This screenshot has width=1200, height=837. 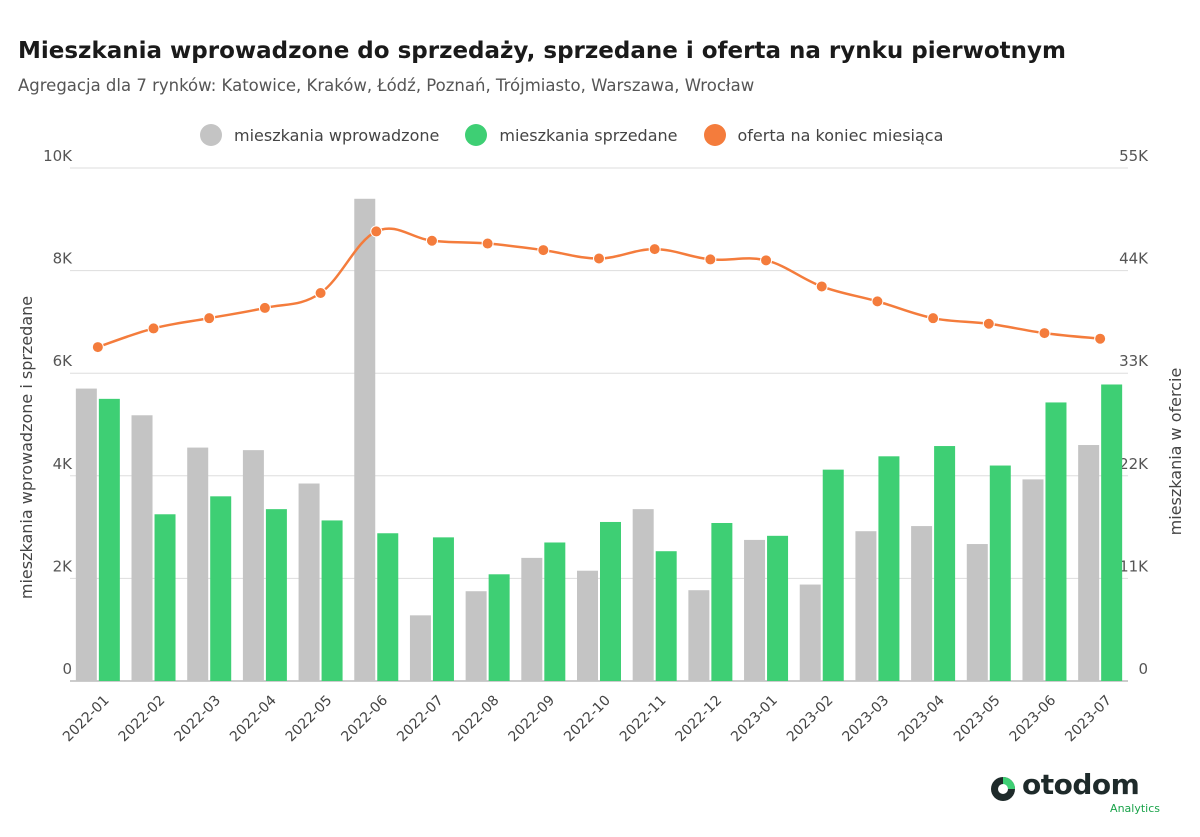 I want to click on x-tick-label: 2023-02, so click(x=810, y=719).